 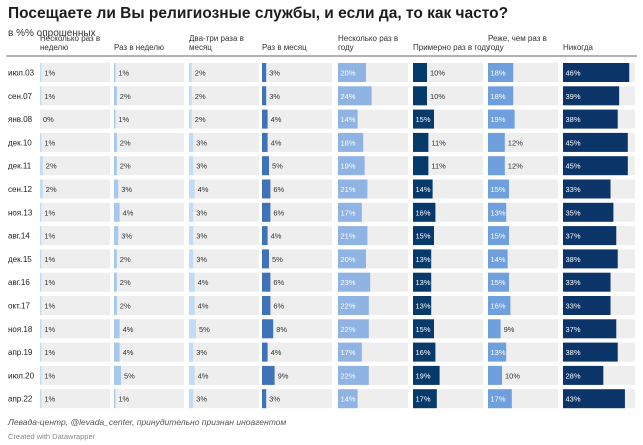 I want to click on data-label: 37%, so click(x=573, y=236).